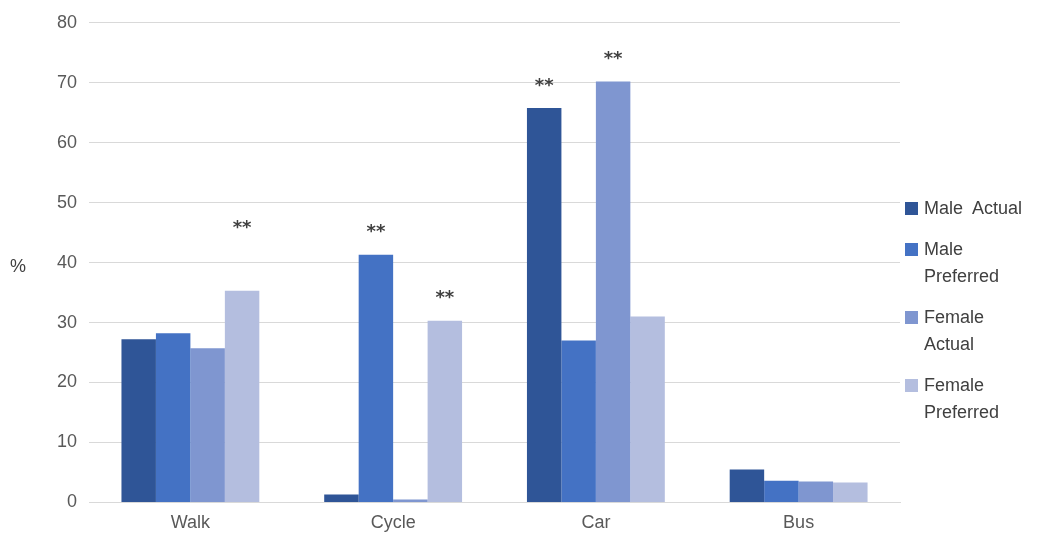 This screenshot has height=548, width=1054. What do you see at coordinates (962, 399) in the screenshot?
I see `legend-label: Female Preferred` at bounding box center [962, 399].